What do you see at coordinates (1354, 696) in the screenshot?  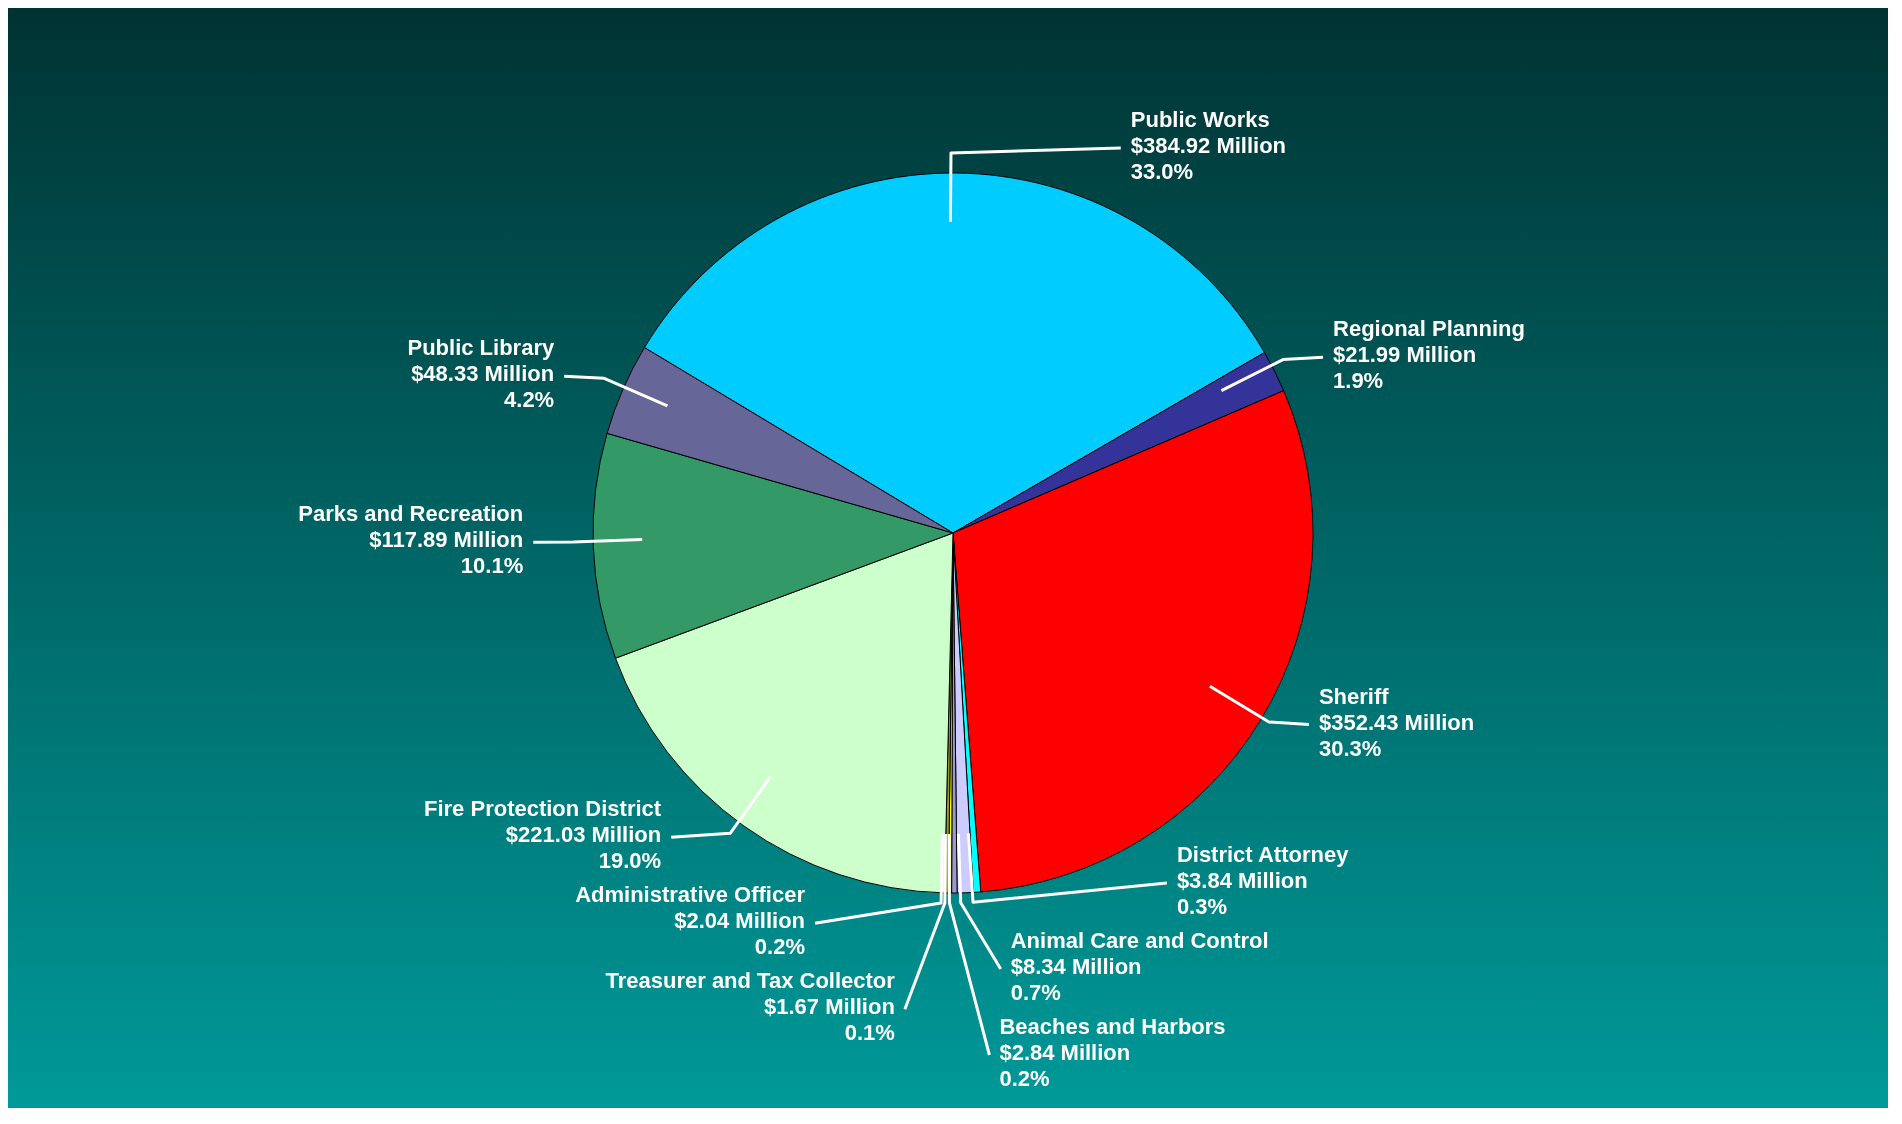 I see `slice-label: Sheriff` at bounding box center [1354, 696].